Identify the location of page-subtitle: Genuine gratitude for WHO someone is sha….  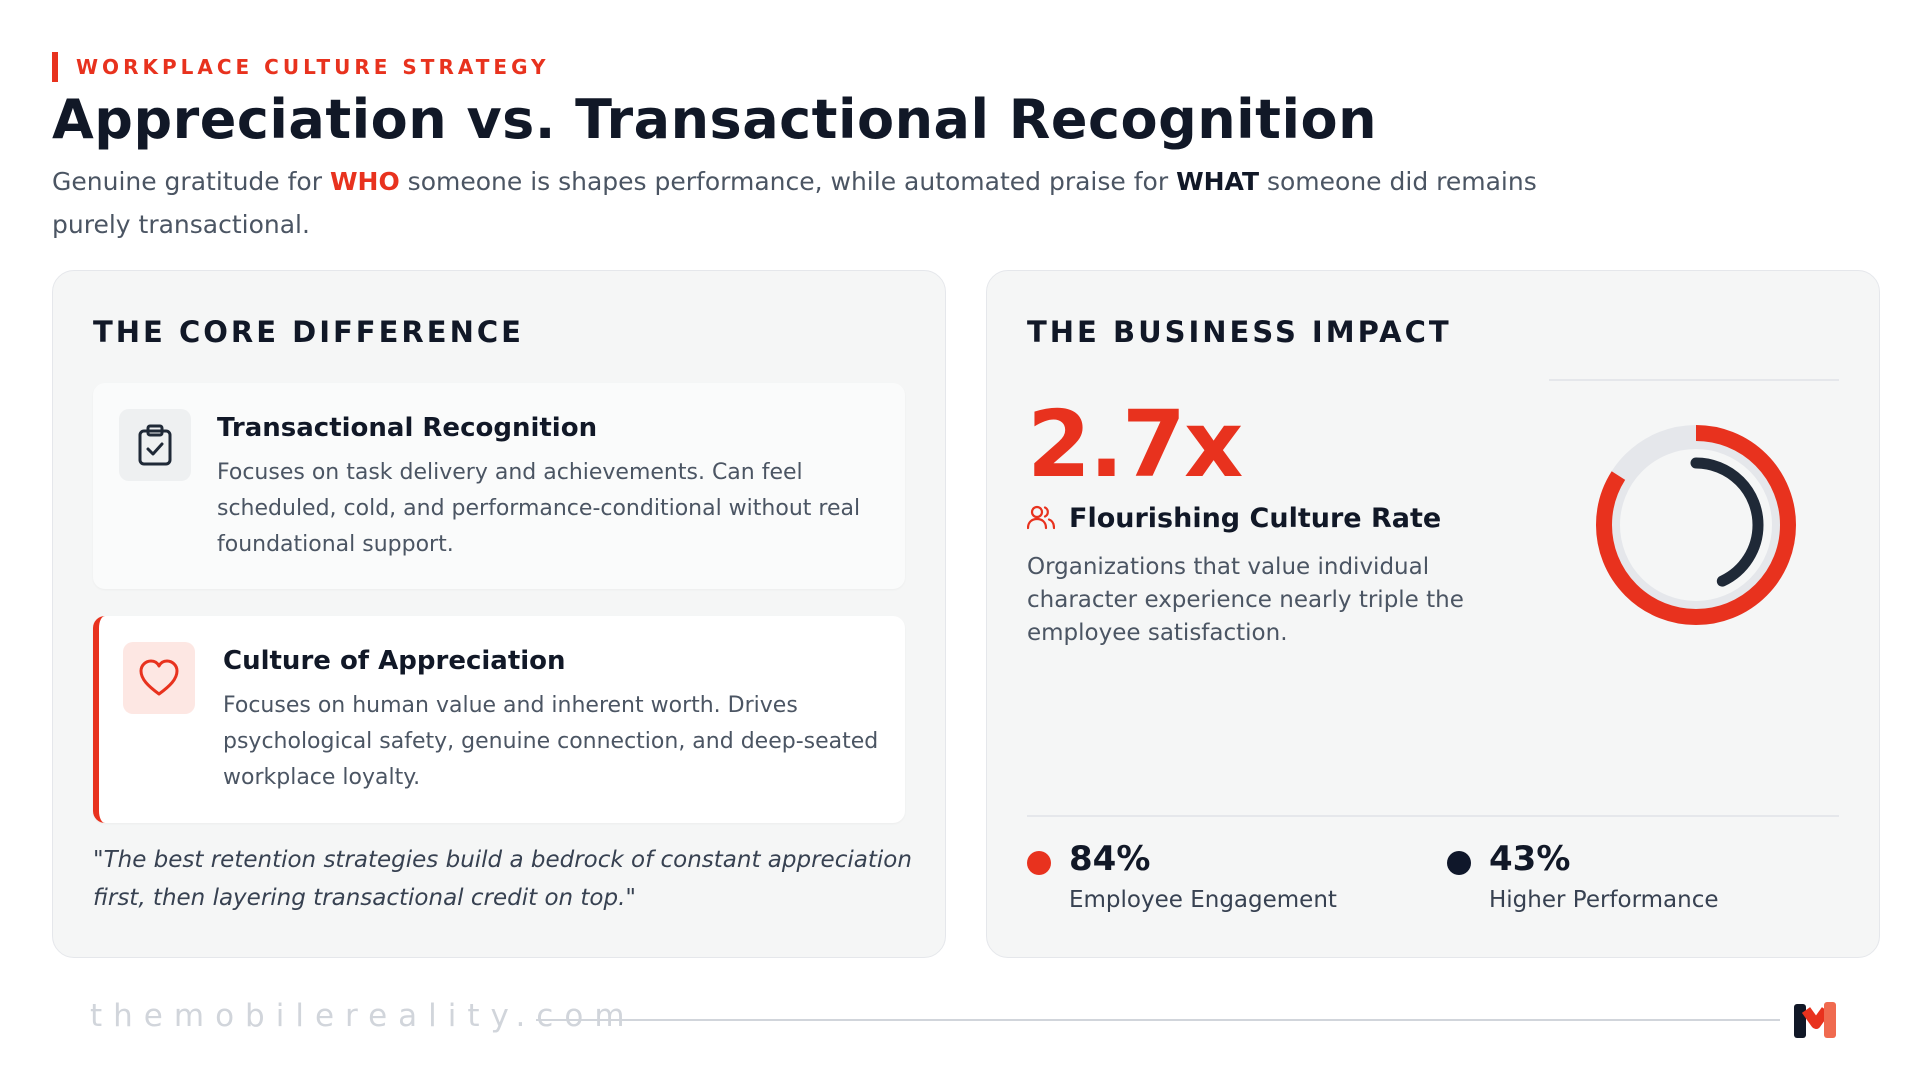
(817, 203).